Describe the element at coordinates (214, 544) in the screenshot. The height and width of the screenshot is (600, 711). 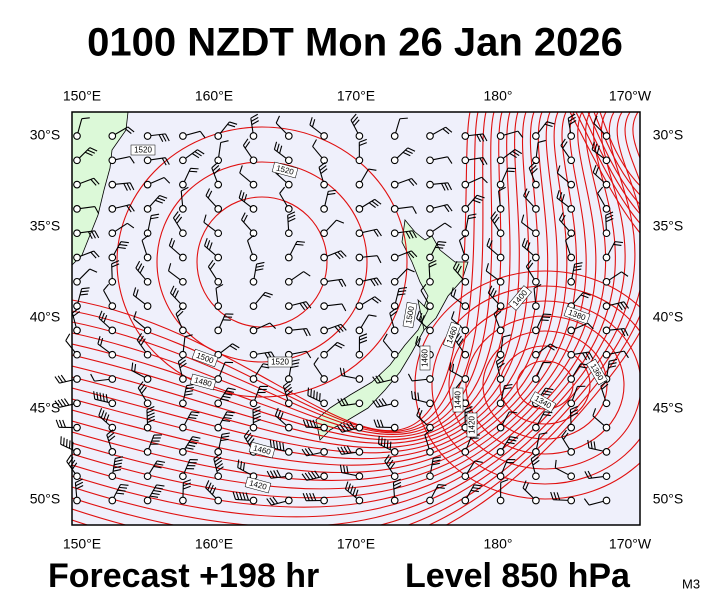
I see `lon-label-bottom: 160°E` at that location.